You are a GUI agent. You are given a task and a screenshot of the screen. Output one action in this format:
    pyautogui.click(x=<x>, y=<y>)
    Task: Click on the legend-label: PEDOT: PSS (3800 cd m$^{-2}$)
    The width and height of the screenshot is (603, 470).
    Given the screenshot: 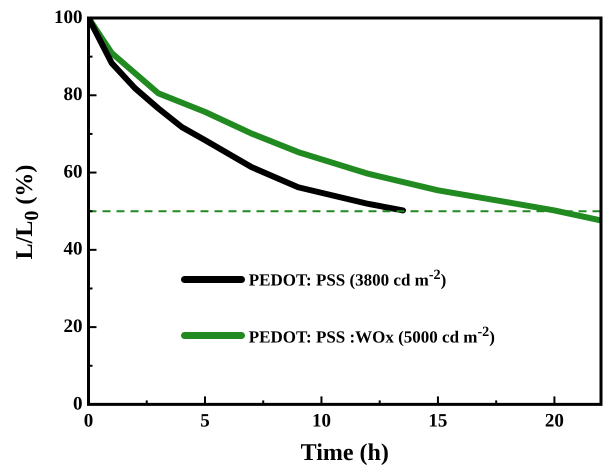 What is the action you would take?
    pyautogui.click(x=347, y=279)
    